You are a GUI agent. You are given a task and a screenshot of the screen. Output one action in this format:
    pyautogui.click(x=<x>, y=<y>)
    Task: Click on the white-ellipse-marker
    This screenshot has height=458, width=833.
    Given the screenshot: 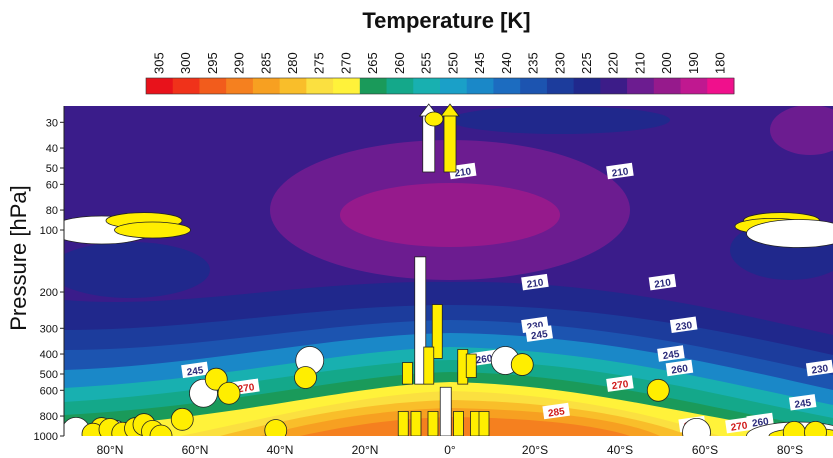 What is the action you would take?
    pyautogui.click(x=789, y=233)
    